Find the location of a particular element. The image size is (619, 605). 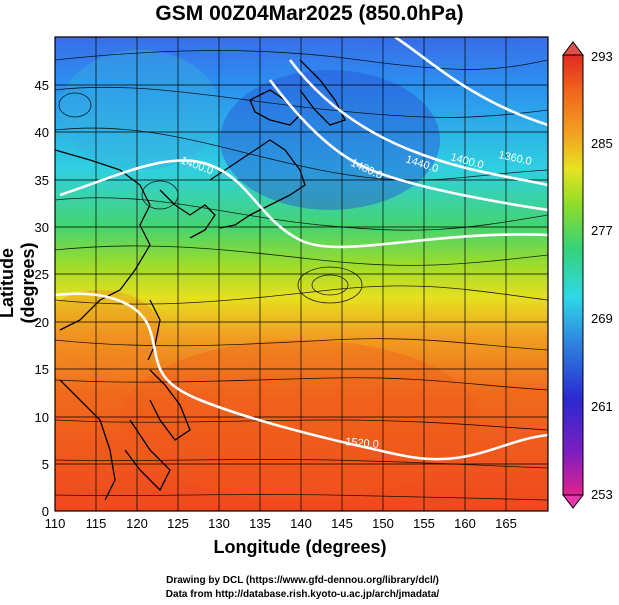

x-tick-label: 110 is located at coordinates (55, 523).